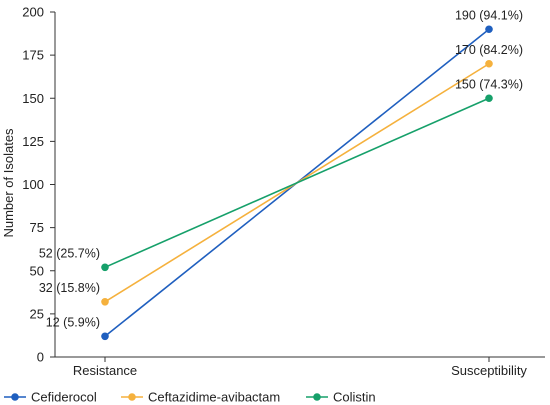 This screenshot has height=405, width=550. I want to click on legend: Cefiderocol Ceftazidime-avibactam Colistin, so click(190, 397).